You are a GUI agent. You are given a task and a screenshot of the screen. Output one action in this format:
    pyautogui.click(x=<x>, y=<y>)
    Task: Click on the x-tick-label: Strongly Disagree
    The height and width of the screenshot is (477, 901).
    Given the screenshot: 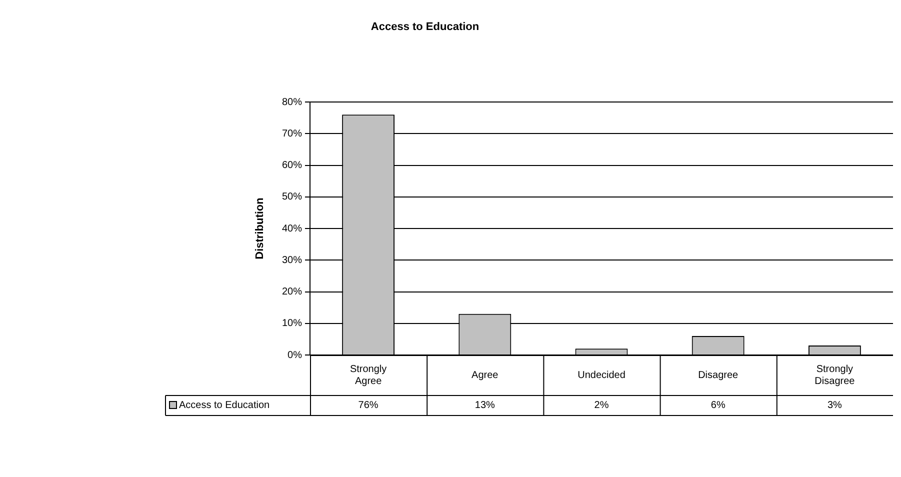 What is the action you would take?
    pyautogui.click(x=835, y=375)
    